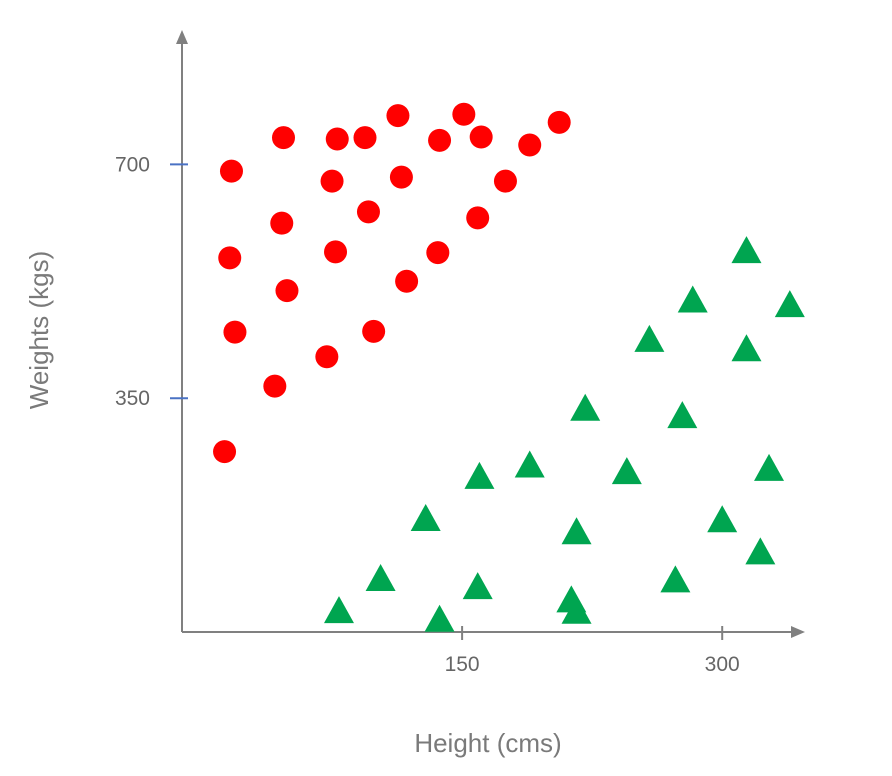 The image size is (892, 776). What do you see at coordinates (39, 330) in the screenshot?
I see `y-axis-title: Weights (kgs)` at bounding box center [39, 330].